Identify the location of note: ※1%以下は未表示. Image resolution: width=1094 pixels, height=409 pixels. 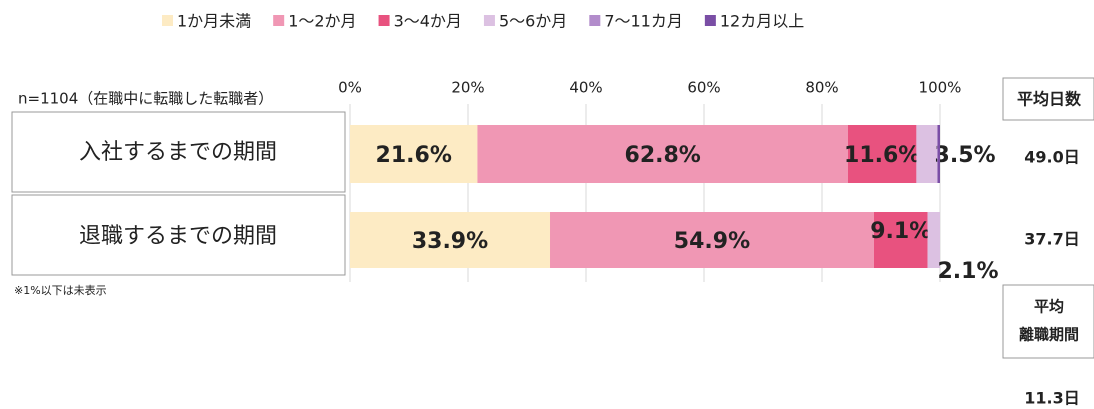
(60, 290).